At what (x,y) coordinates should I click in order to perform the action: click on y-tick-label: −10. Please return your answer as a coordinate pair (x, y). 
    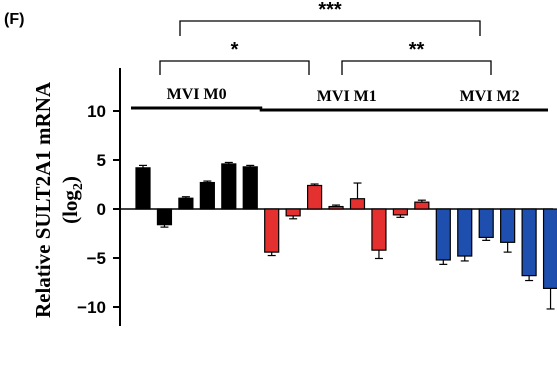
    Looking at the image, I should click on (91, 307).